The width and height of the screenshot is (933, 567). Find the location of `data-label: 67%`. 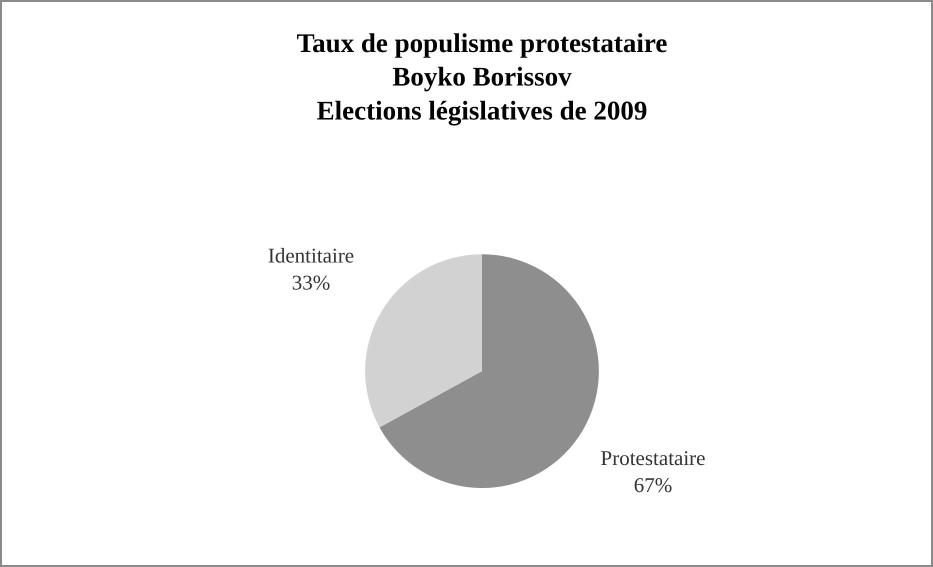

data-label: 67% is located at coordinates (653, 484).